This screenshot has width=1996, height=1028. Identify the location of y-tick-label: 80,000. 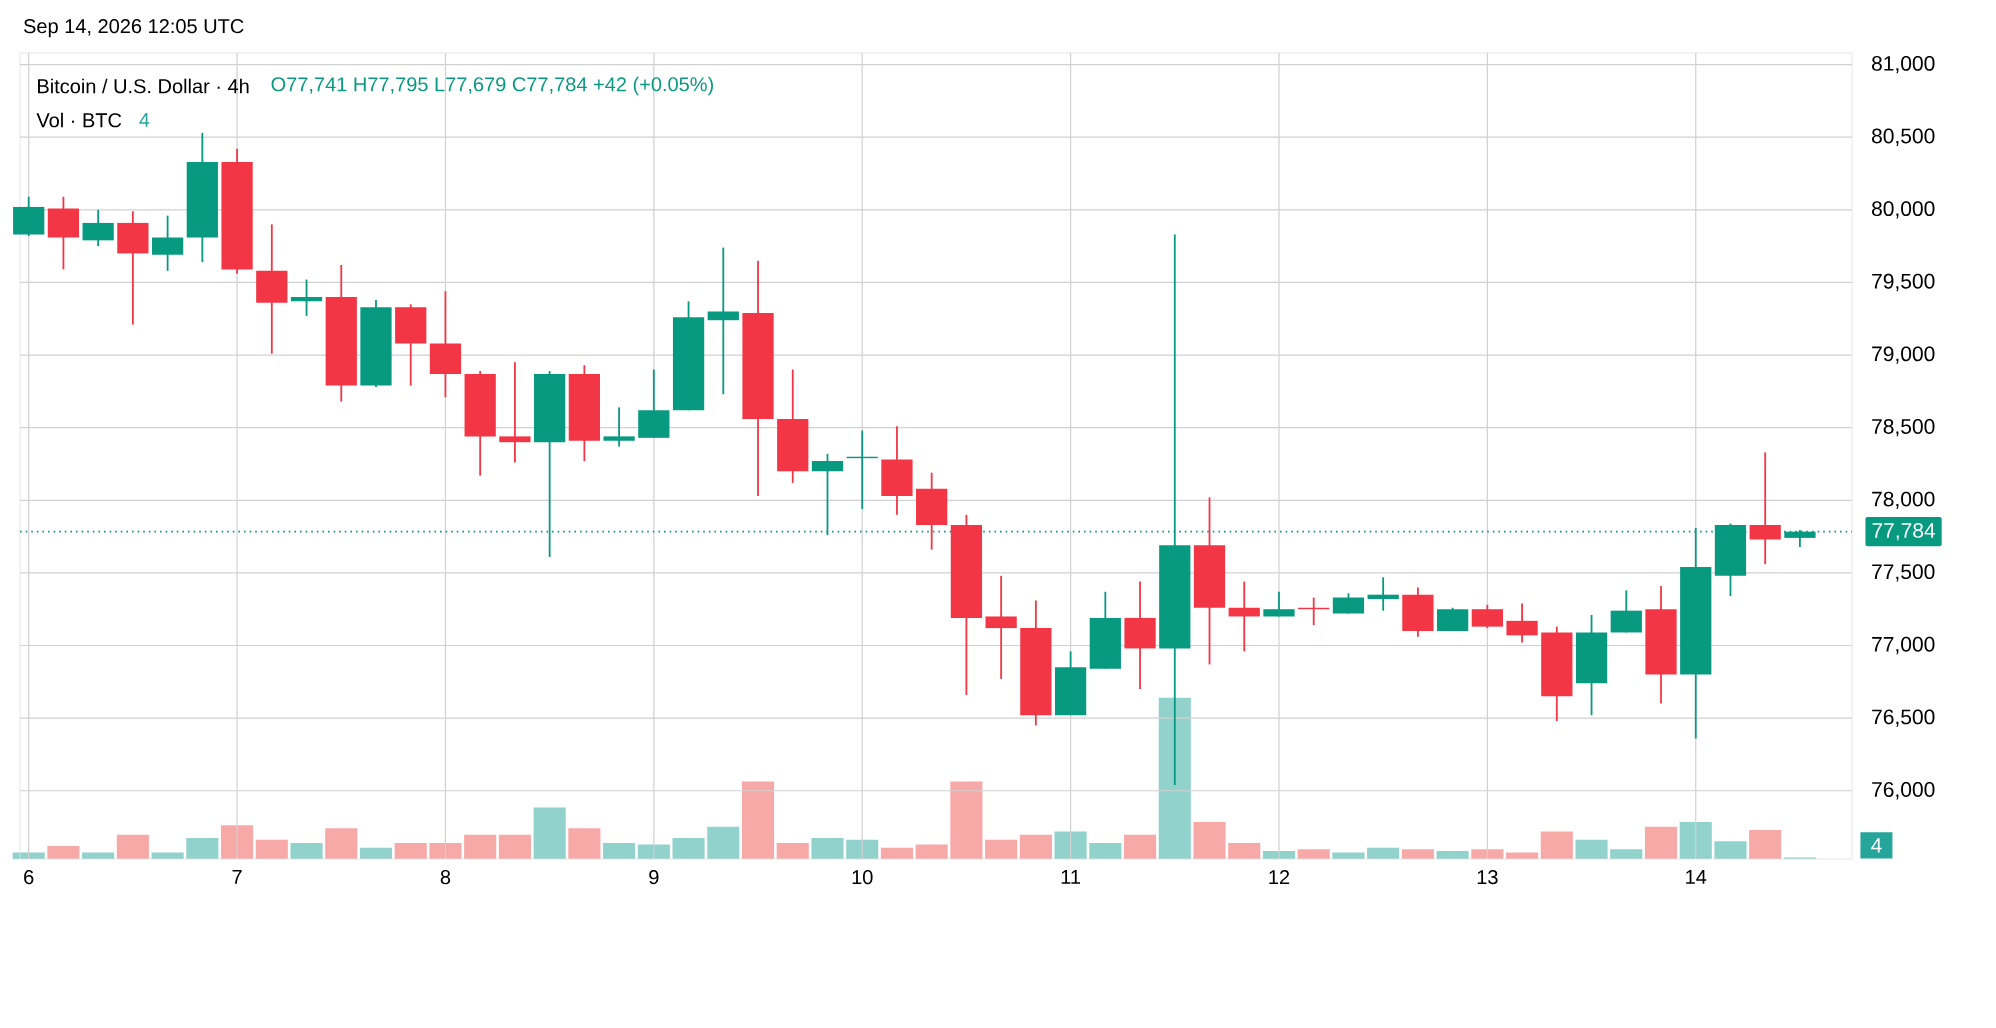
(1903, 210).